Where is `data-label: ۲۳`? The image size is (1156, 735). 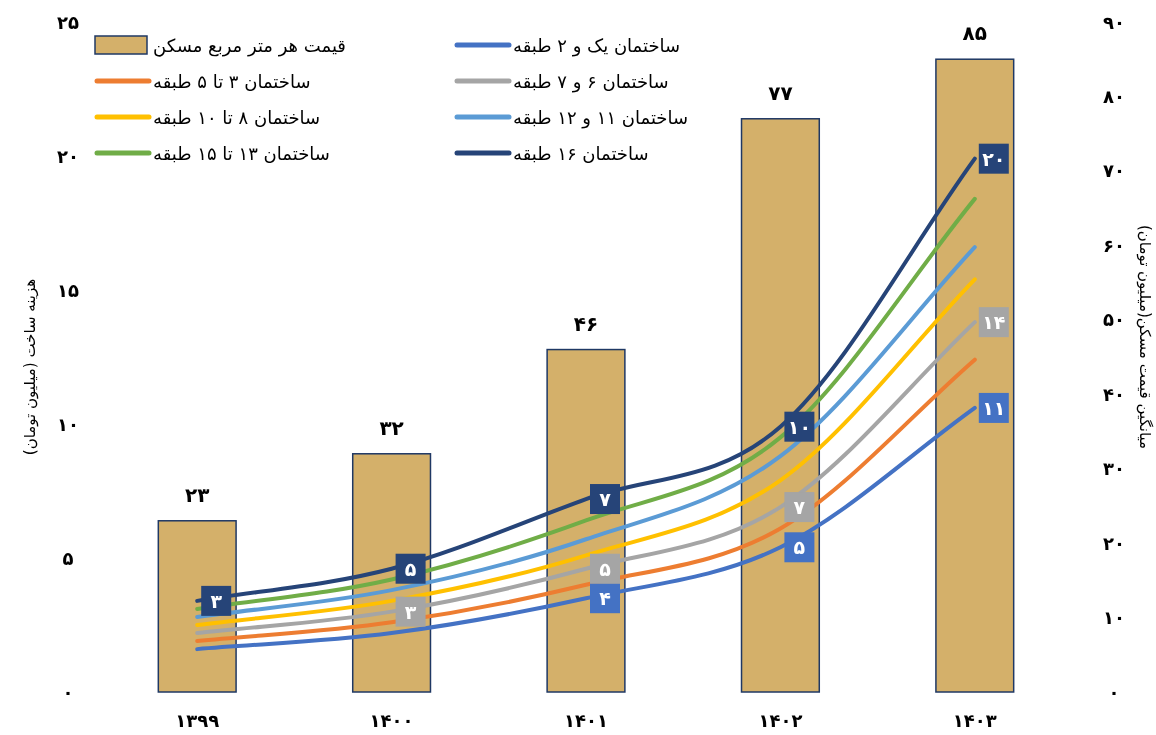
data-label: ۲۳ is located at coordinates (197, 494).